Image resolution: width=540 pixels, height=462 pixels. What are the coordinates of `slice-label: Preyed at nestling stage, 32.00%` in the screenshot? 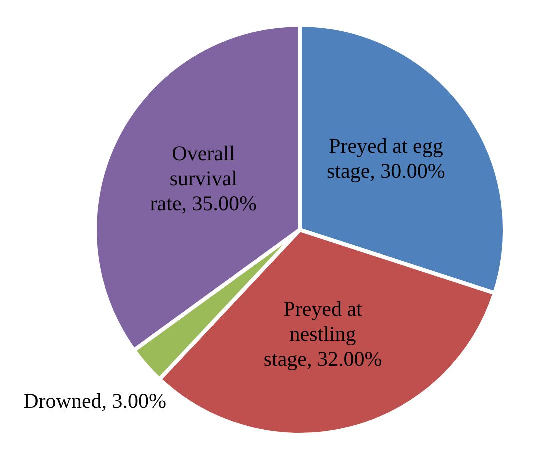 It's located at (323, 334).